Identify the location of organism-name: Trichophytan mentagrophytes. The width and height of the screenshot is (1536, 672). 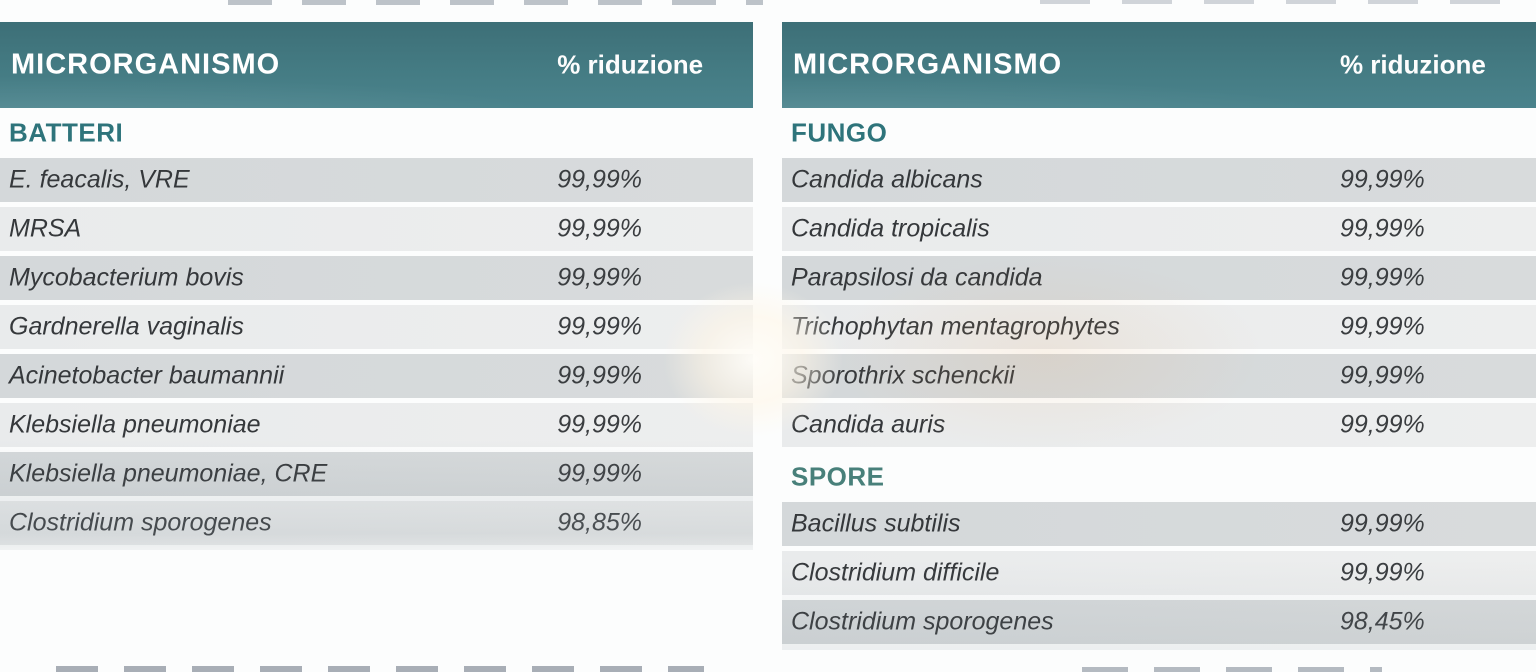
(955, 326).